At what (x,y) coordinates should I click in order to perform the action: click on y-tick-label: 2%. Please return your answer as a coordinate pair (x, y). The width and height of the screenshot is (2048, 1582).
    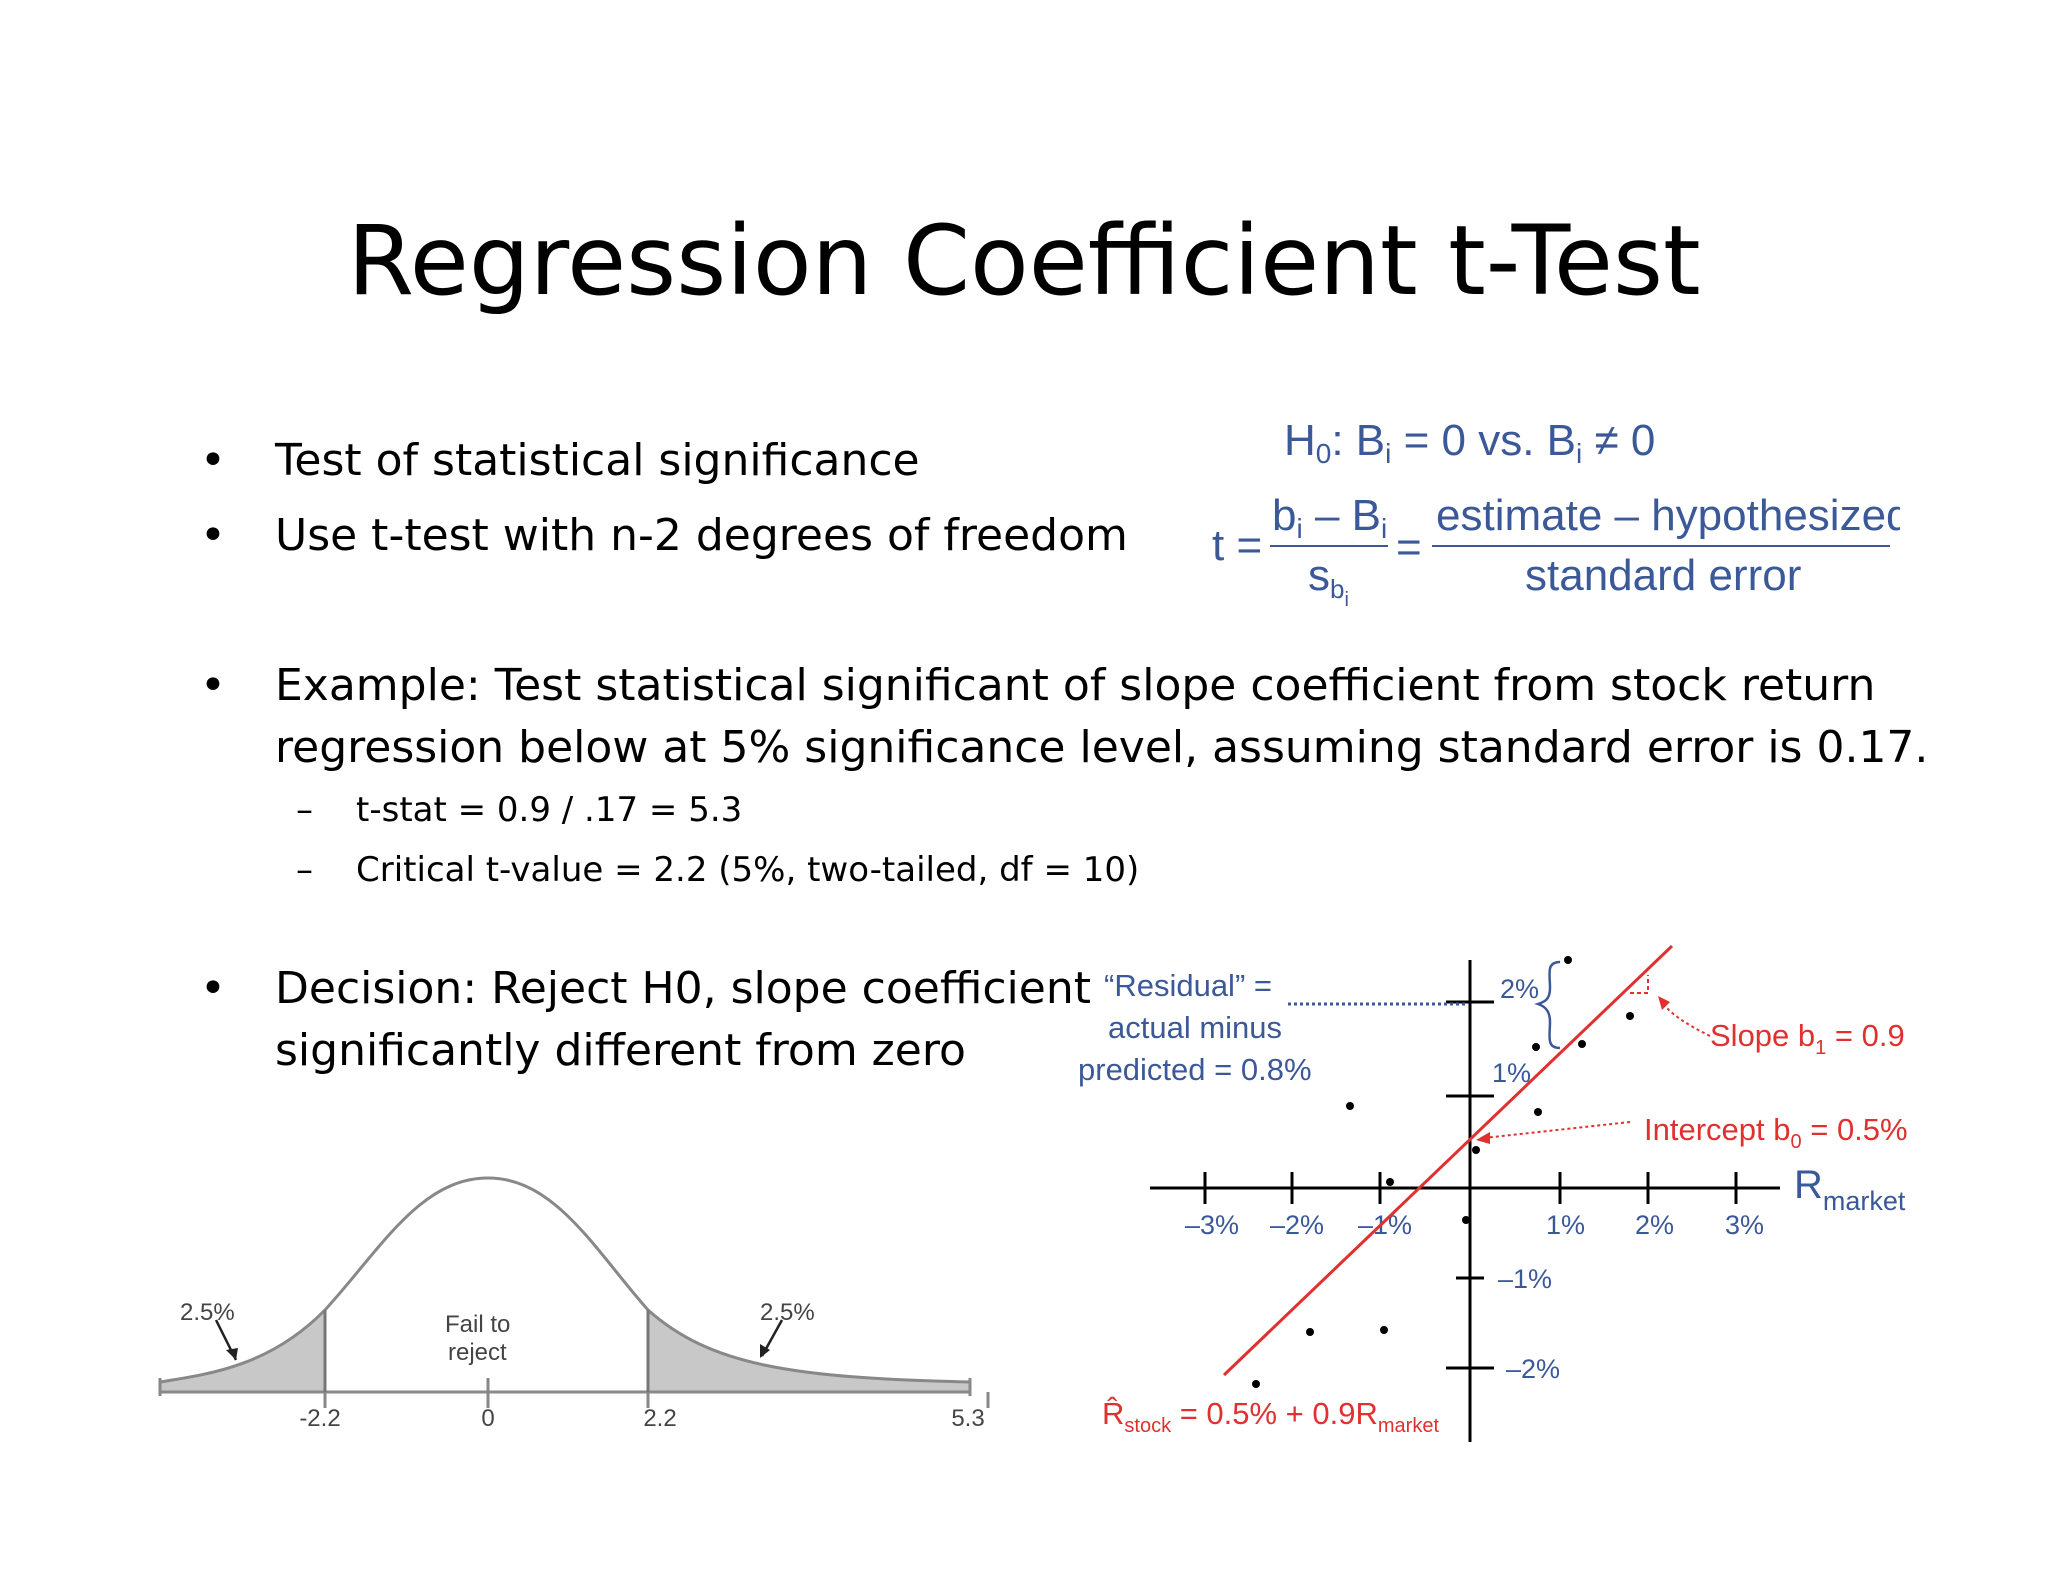
    Looking at the image, I should click on (1519, 989).